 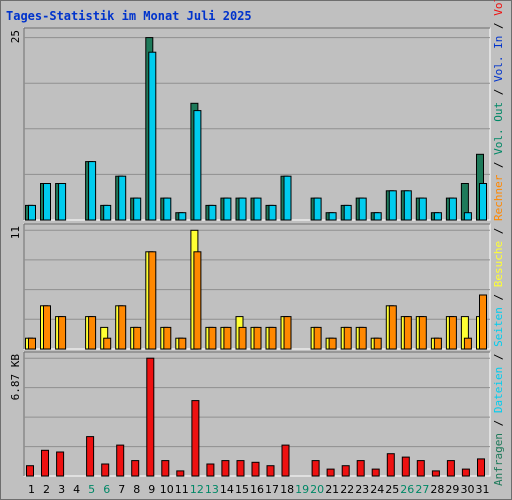 I want to click on x-tick-label: 15, so click(x=242, y=489).